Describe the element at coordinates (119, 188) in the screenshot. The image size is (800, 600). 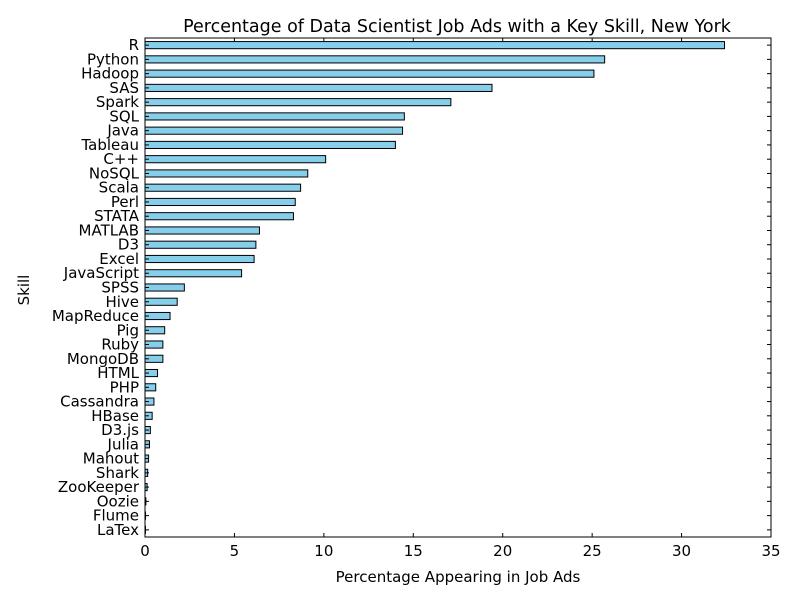
I see `y-tick-label-scala: Scala` at that location.